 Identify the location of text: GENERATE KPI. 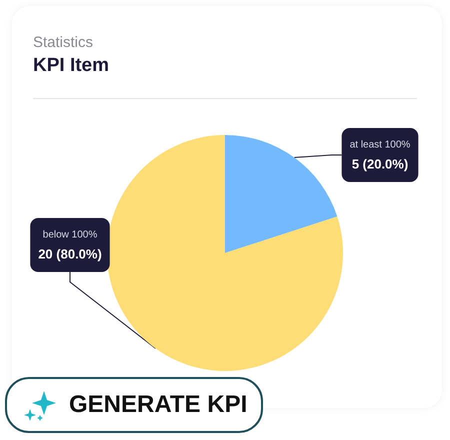
(158, 405).